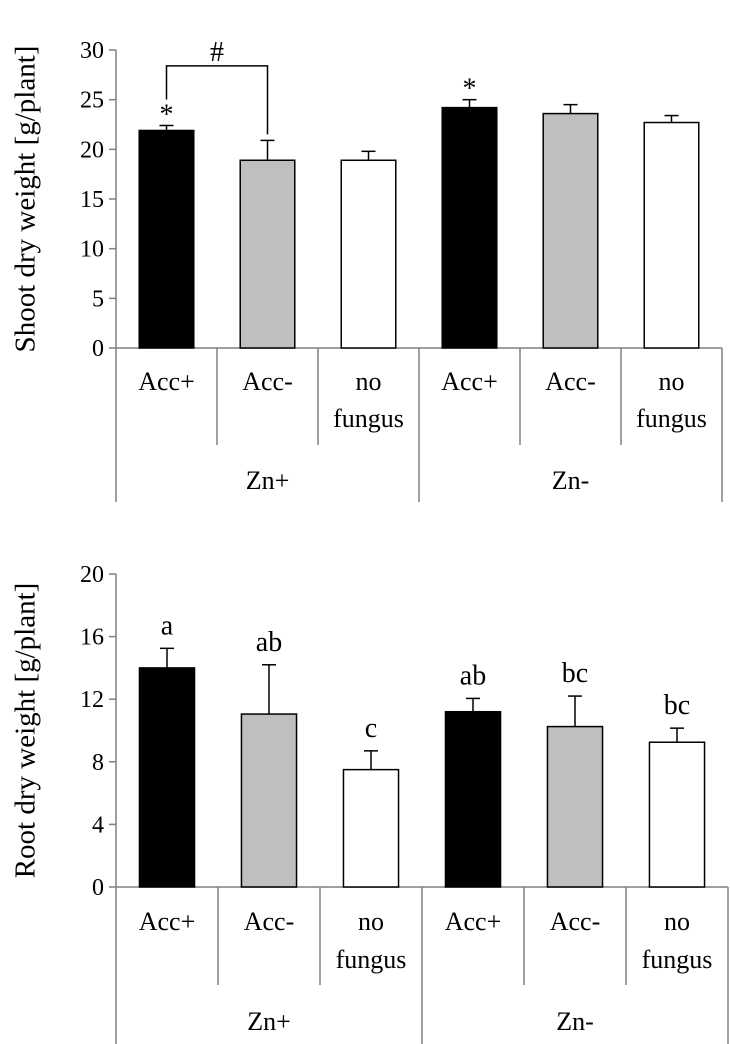 The image size is (730, 1044). I want to click on bracket-label: #, so click(217, 52).